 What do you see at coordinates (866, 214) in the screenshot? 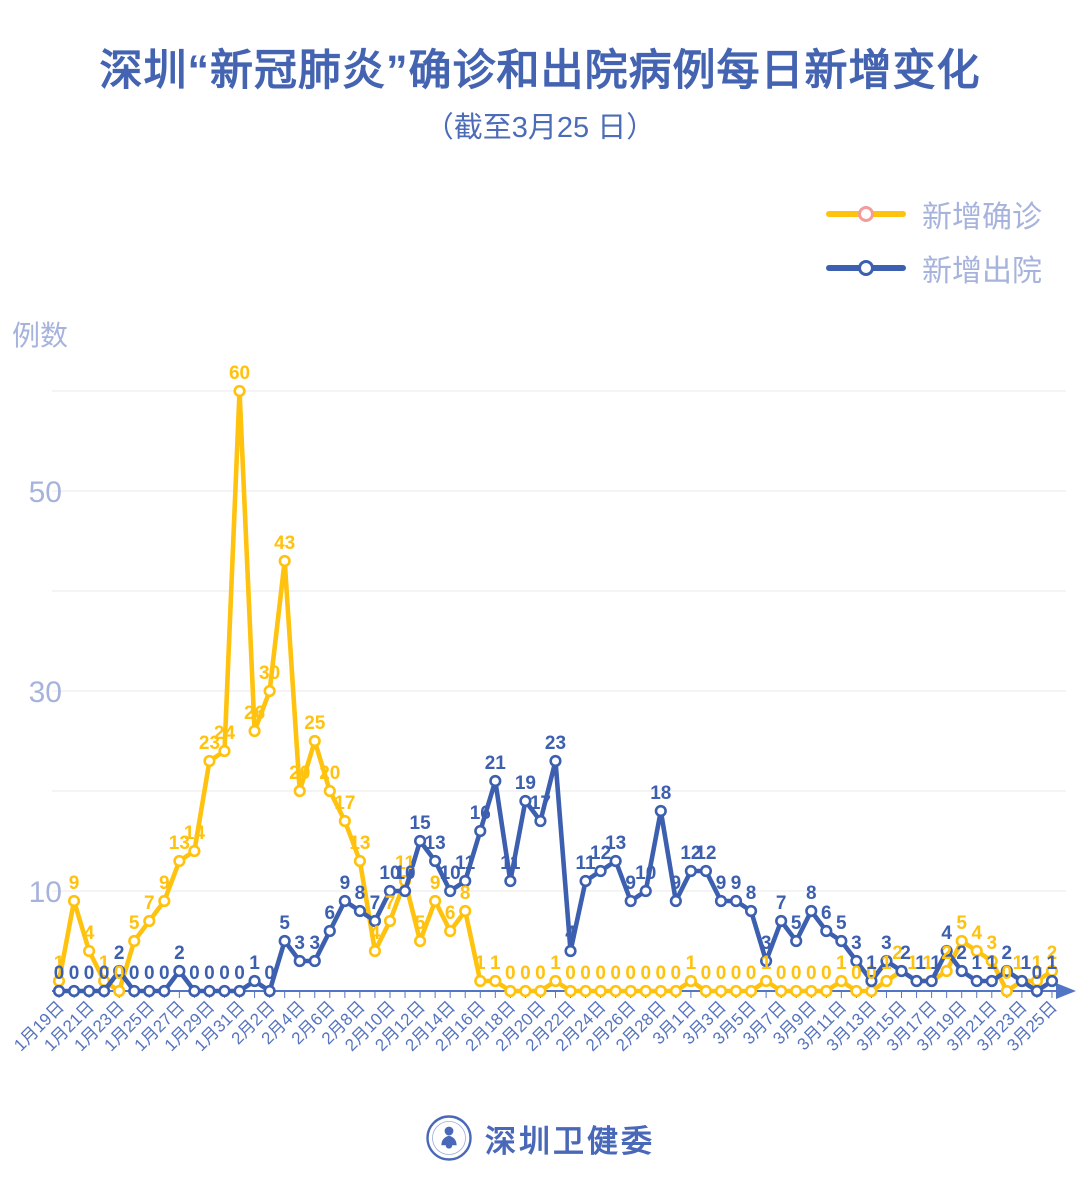
I see `legend-line-confirmed-icon` at bounding box center [866, 214].